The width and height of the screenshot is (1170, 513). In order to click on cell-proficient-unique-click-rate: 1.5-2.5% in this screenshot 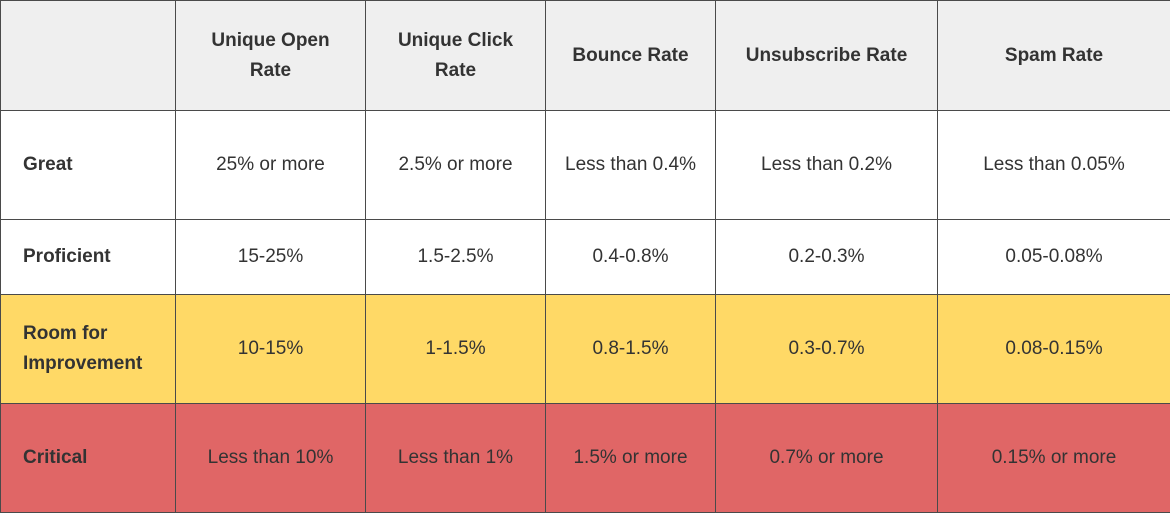, I will do `click(455, 257)`.